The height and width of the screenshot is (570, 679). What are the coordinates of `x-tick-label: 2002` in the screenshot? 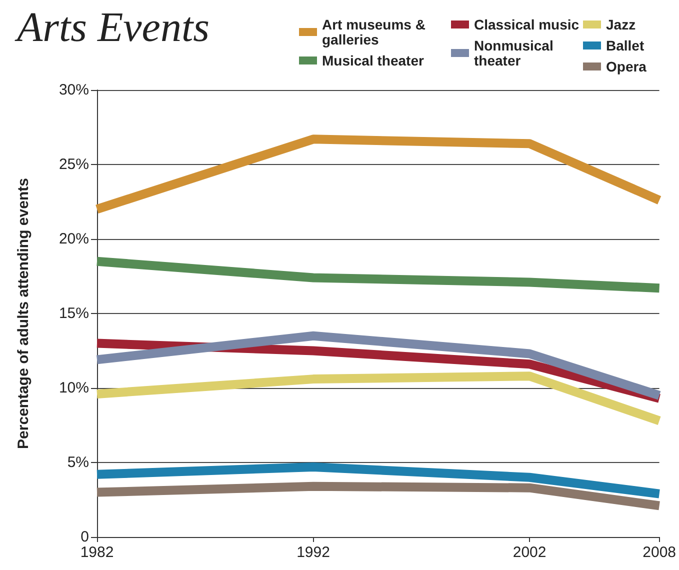 It's located at (529, 552).